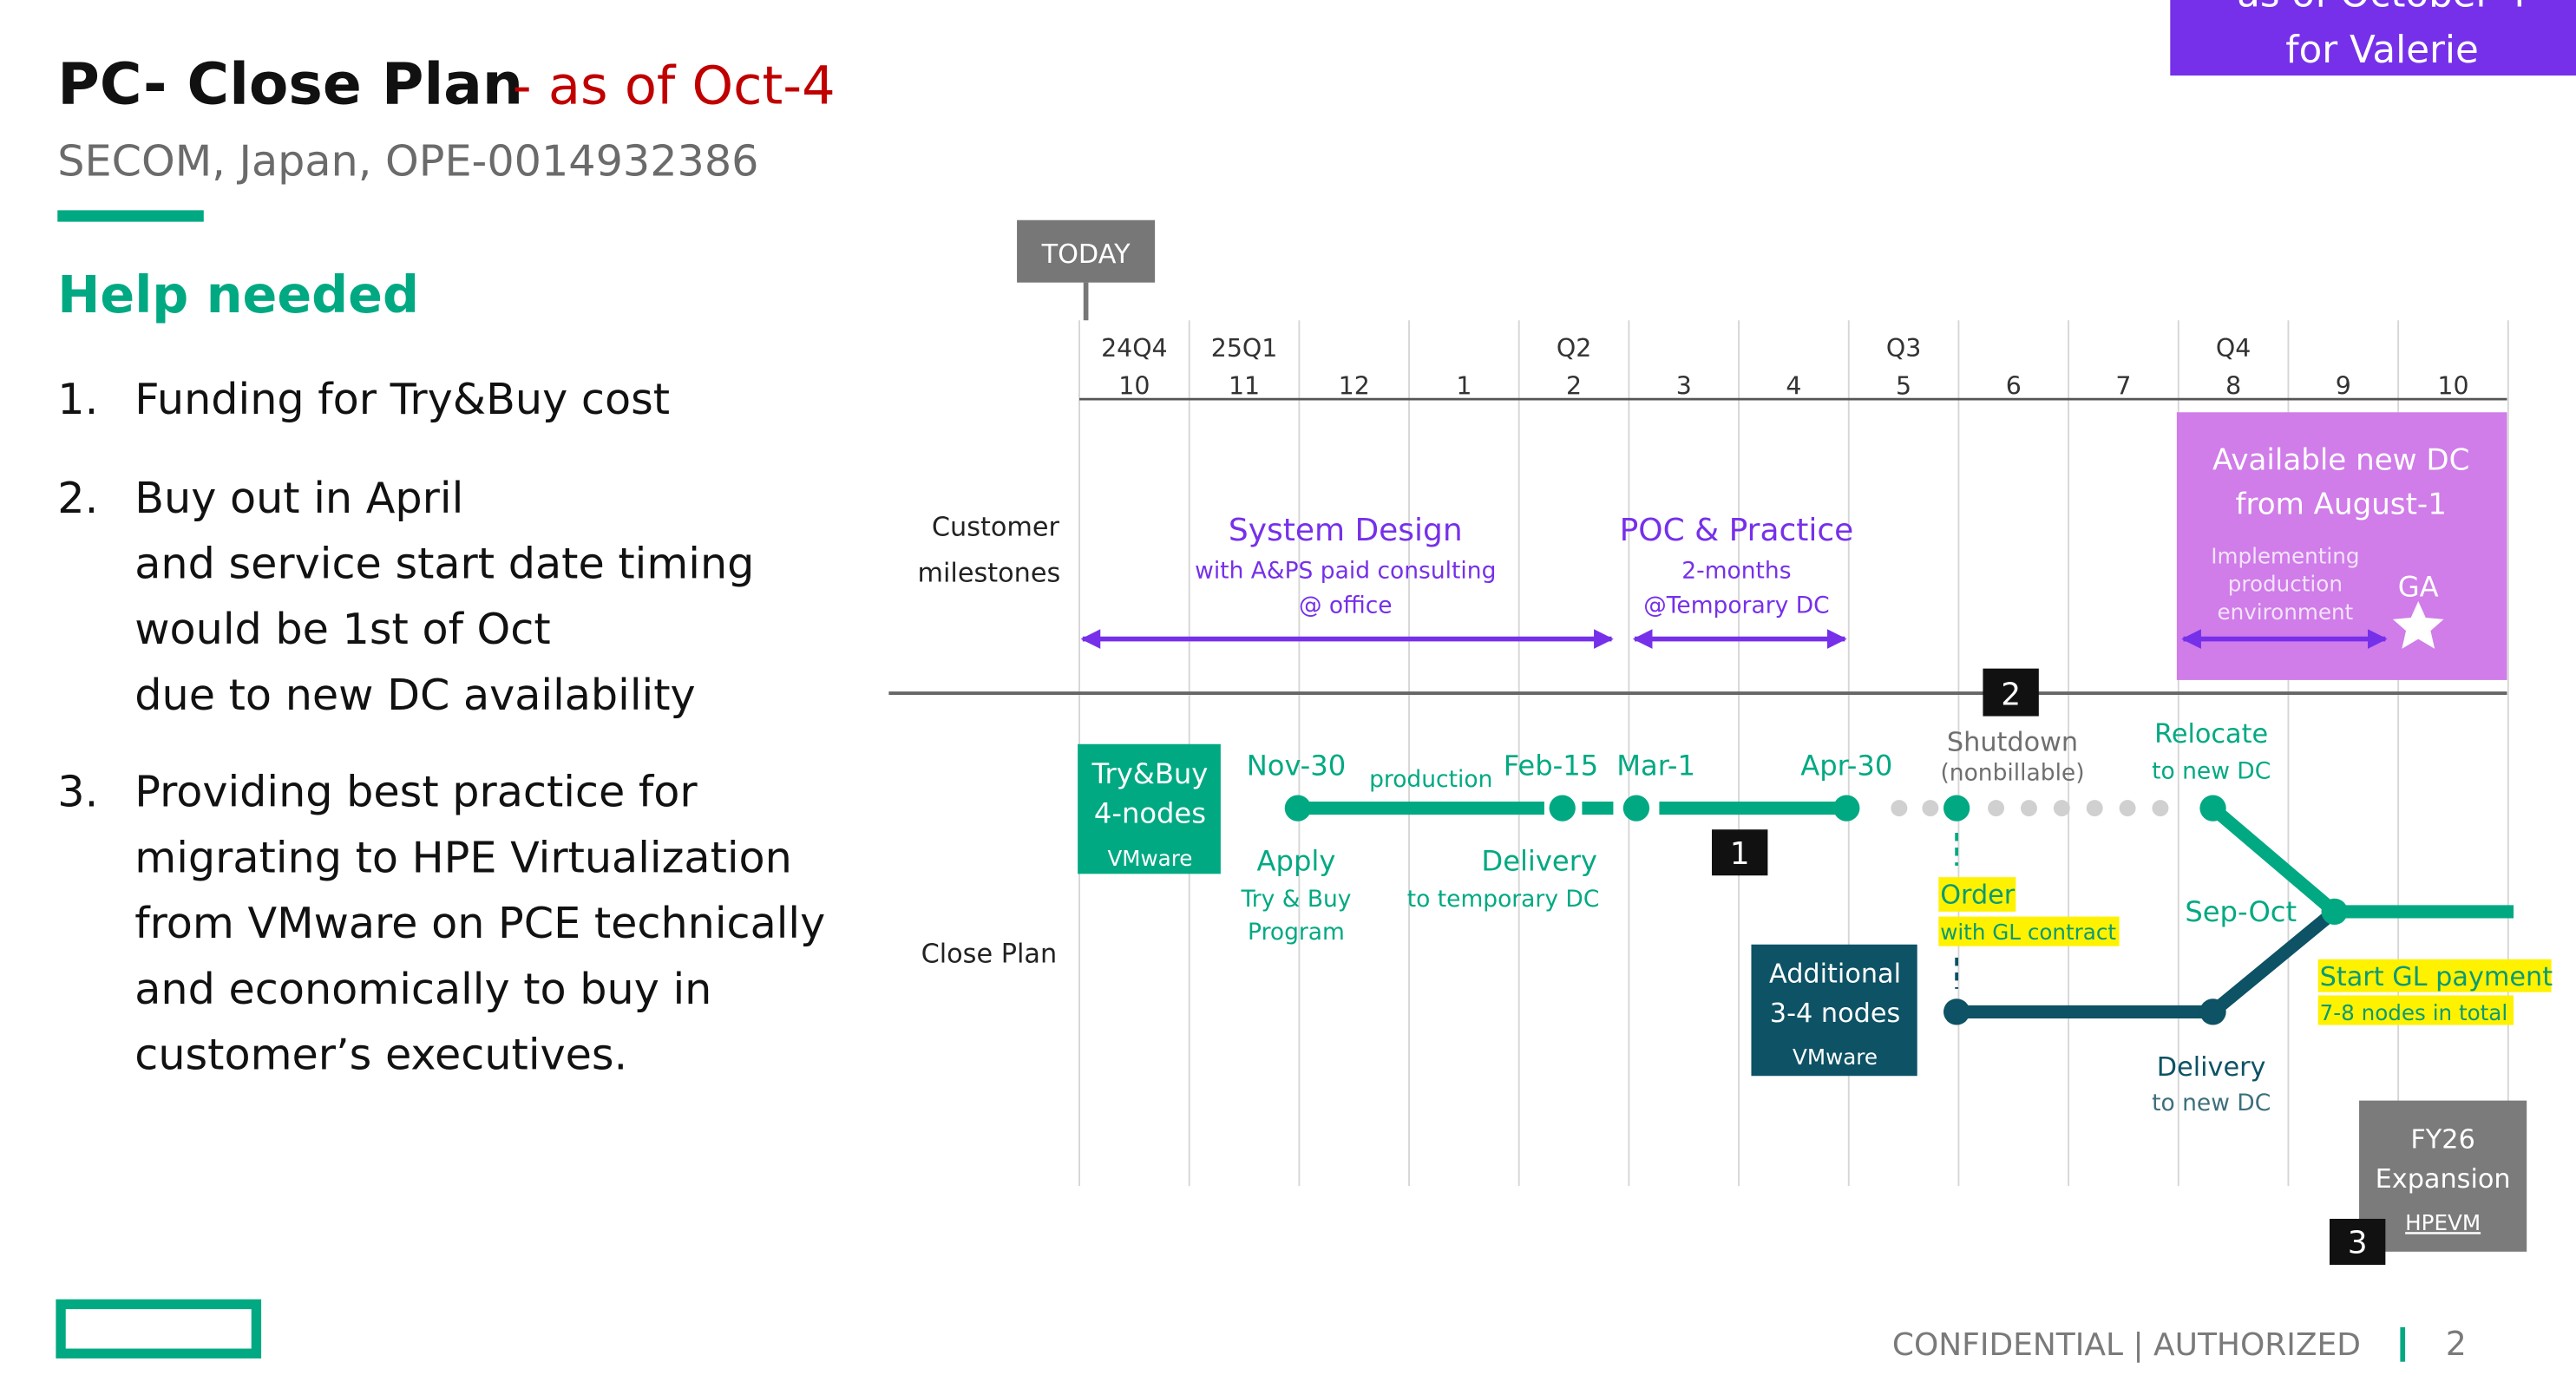  Describe the element at coordinates (1903, 386) in the screenshot. I see `month-label: 5` at that location.